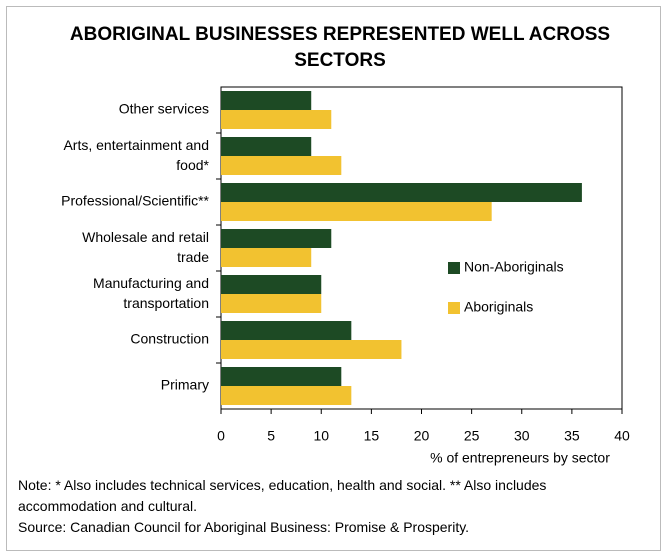 The image size is (667, 557). What do you see at coordinates (136, 155) in the screenshot?
I see `y-tick-label: Arts, entertainment and food*` at bounding box center [136, 155].